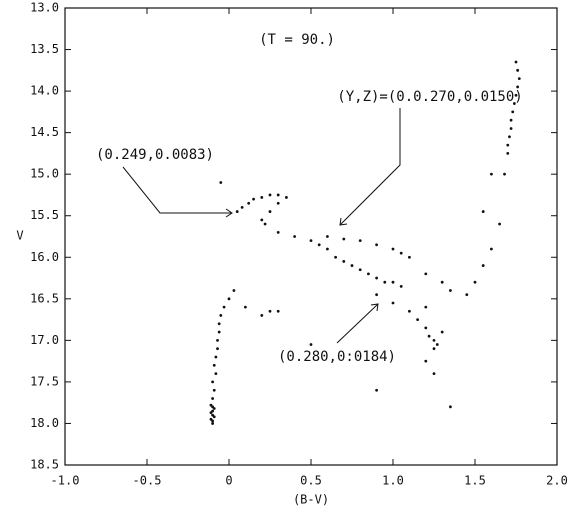  I want to click on annotation: (0.249,0.0083), so click(155, 155).